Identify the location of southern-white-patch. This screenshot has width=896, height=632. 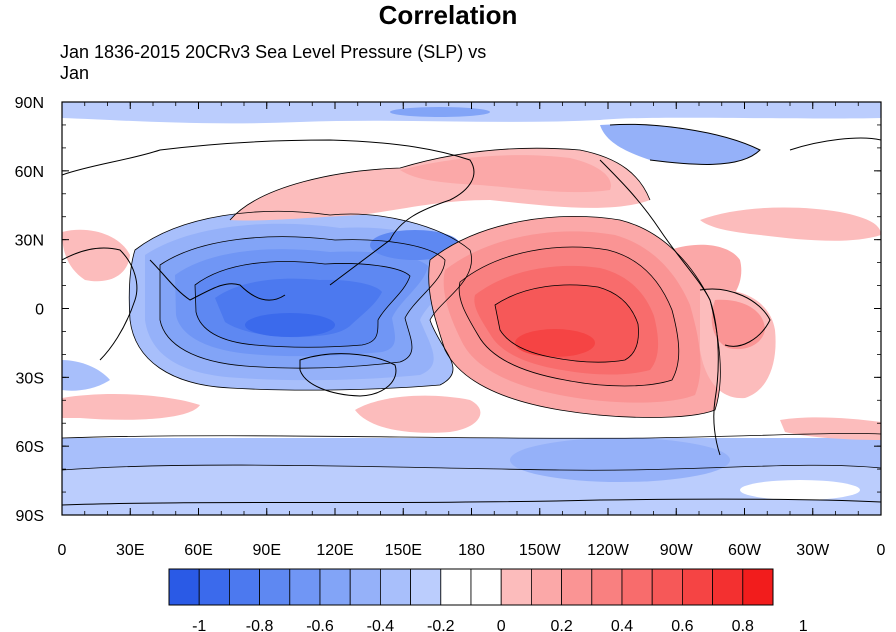
(800, 490).